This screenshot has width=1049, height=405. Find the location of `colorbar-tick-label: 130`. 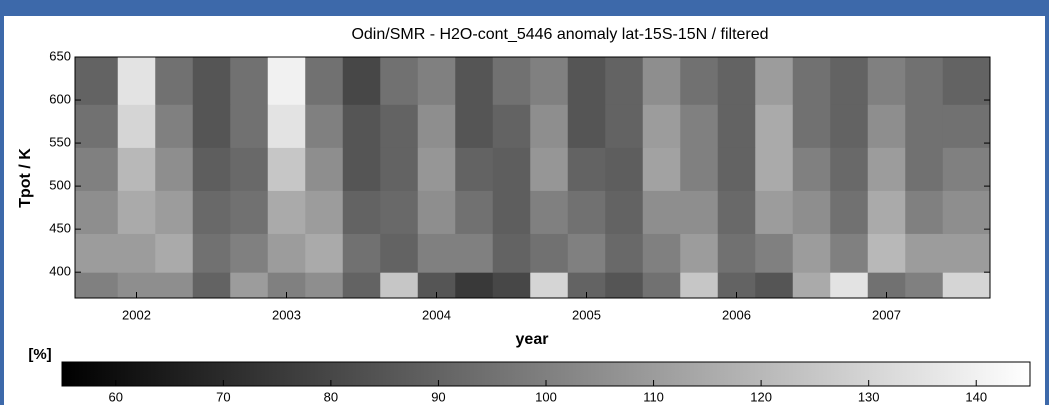

colorbar-tick-label: 130 is located at coordinates (869, 396).